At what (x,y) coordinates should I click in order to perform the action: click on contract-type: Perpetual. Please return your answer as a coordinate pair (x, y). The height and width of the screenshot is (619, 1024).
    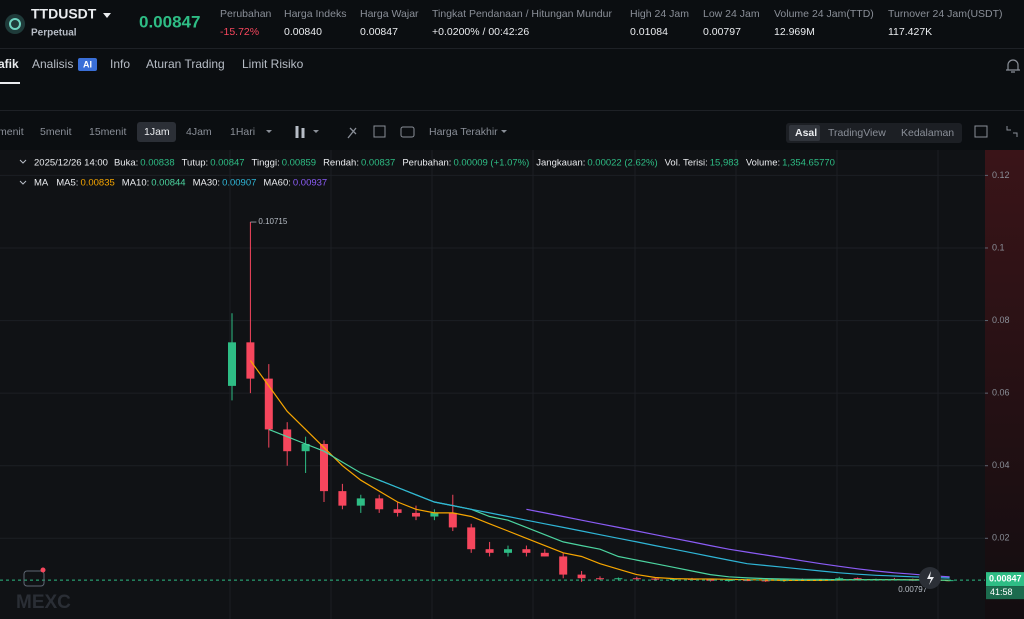
    Looking at the image, I should click on (54, 33).